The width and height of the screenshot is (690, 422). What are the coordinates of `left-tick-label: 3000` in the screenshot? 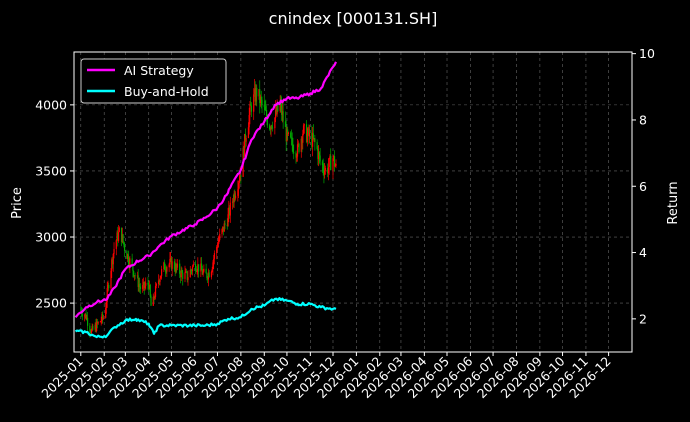 It's located at (51, 237).